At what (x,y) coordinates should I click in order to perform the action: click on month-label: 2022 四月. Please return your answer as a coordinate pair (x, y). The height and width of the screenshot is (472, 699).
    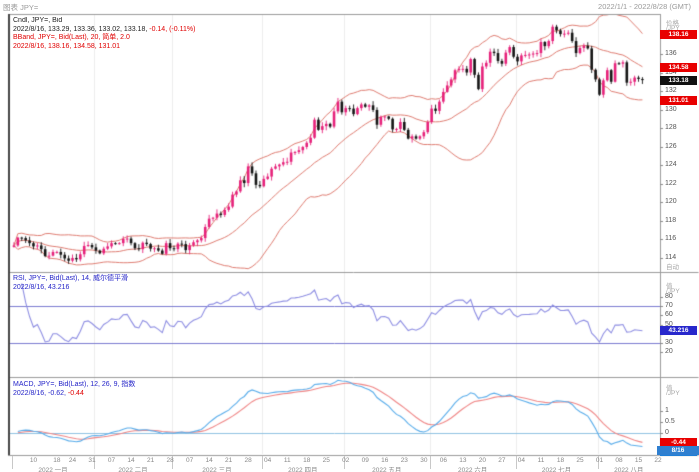
    Looking at the image, I should click on (303, 469).